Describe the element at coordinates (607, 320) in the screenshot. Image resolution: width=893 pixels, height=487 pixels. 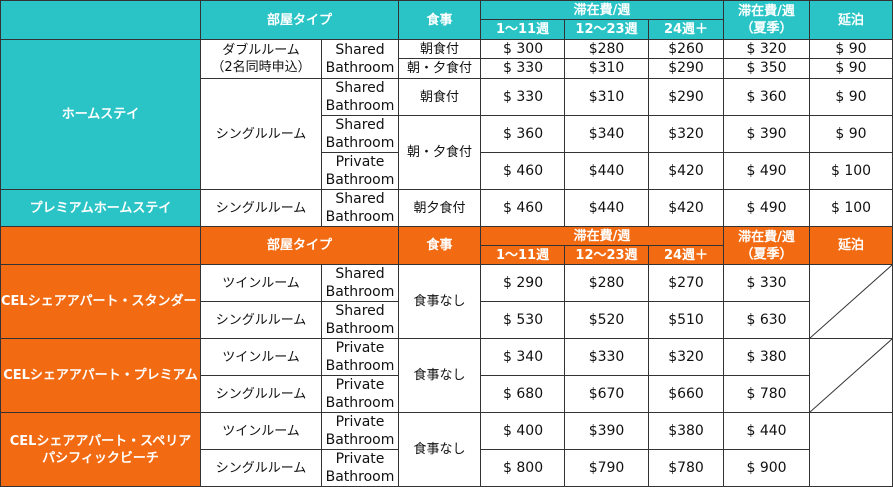
I see `price-12-23: $520` at that location.